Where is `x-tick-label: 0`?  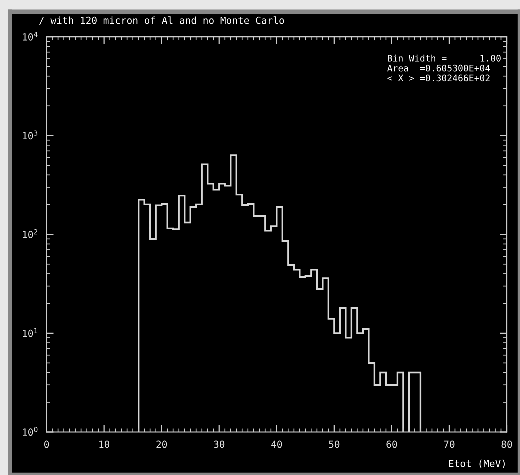
x-tick-label: 0 is located at coordinates (47, 444).